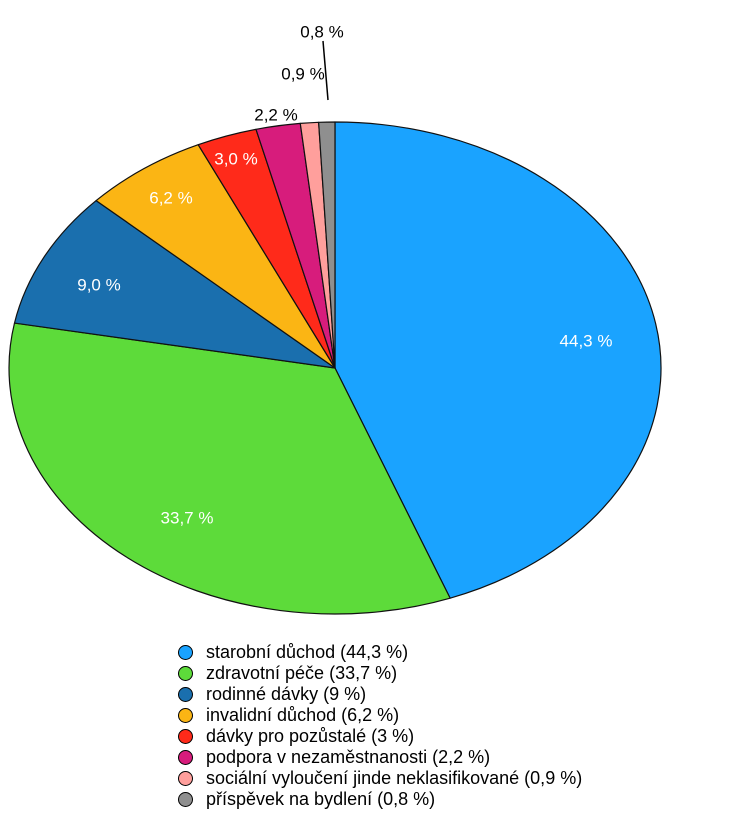  Describe the element at coordinates (310, 736) in the screenshot. I see `legend-label: dávky pro pozůstalé (3 %)` at that location.